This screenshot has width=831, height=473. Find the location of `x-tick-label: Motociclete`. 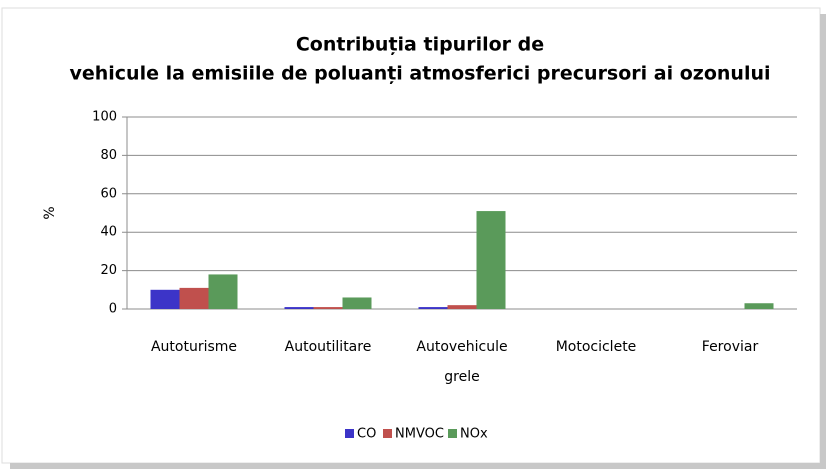

x-tick-label: Motociclete is located at coordinates (596, 347).